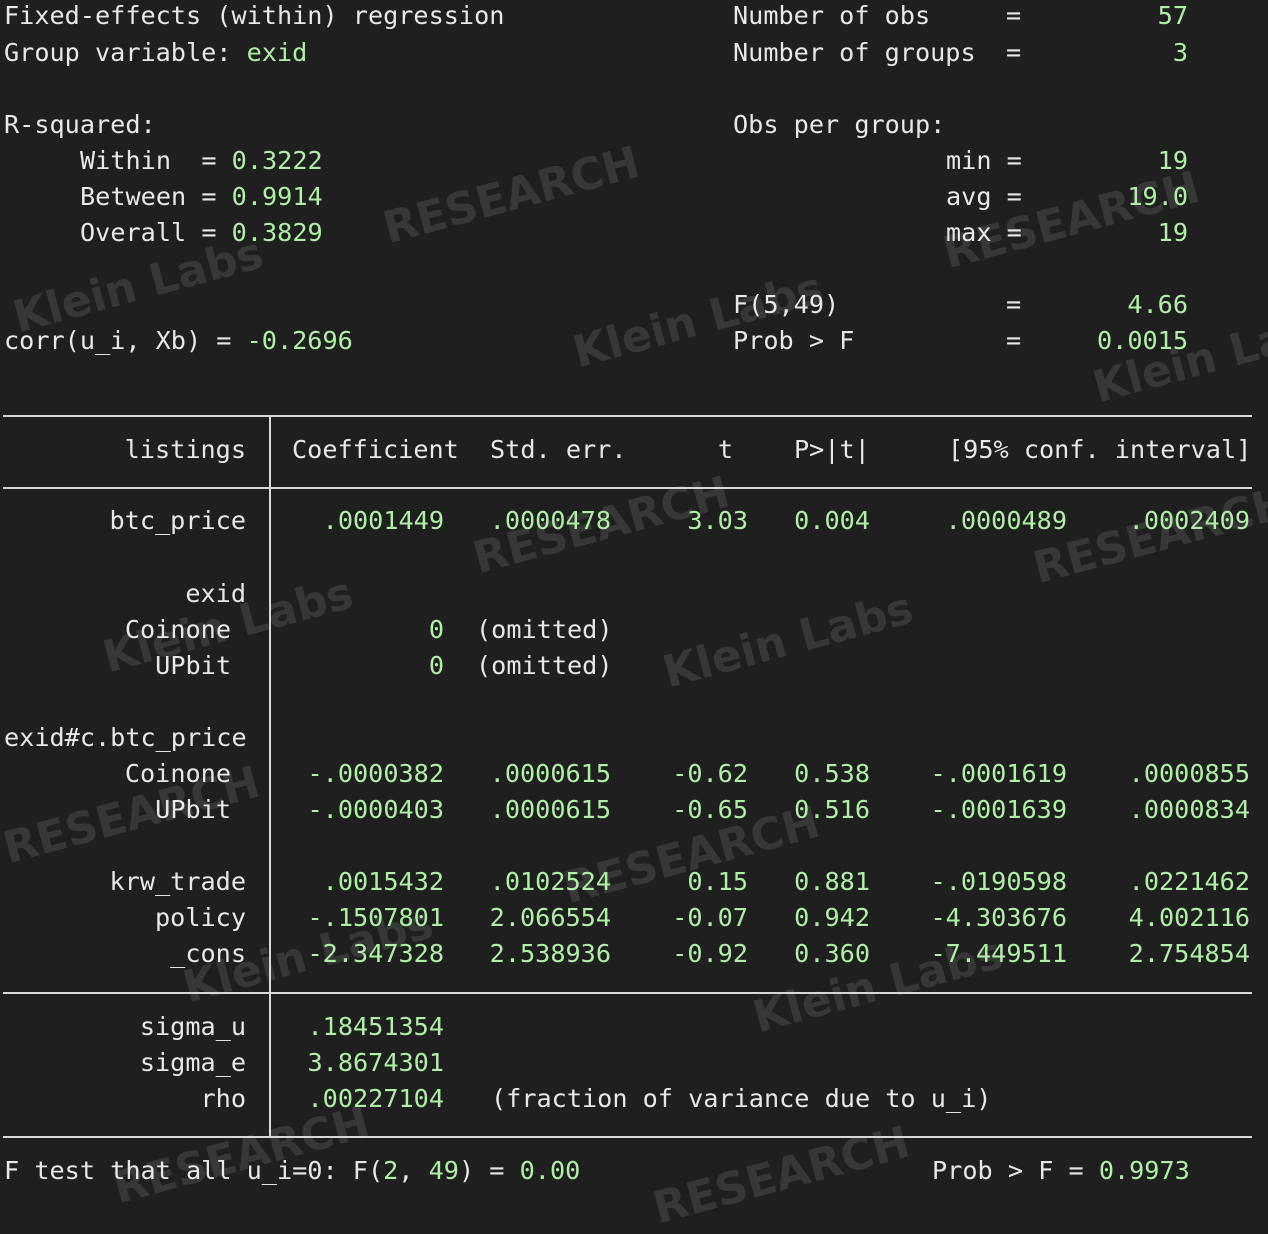  What do you see at coordinates (177, 881) in the screenshot?
I see `row-label: krw_trade` at bounding box center [177, 881].